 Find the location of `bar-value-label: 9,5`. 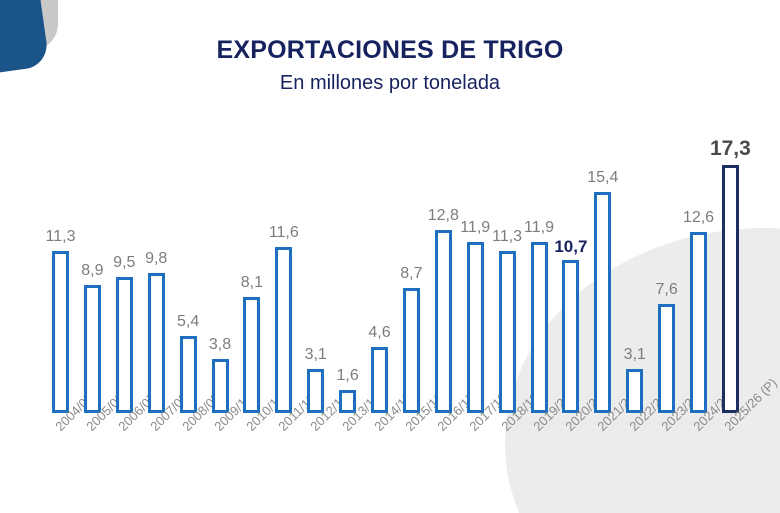

bar-value-label: 9,5 is located at coordinates (124, 262).